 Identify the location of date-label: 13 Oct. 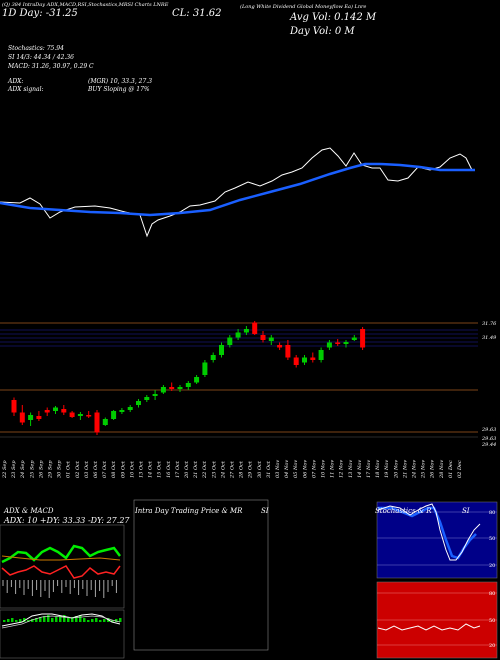
(142, 469).